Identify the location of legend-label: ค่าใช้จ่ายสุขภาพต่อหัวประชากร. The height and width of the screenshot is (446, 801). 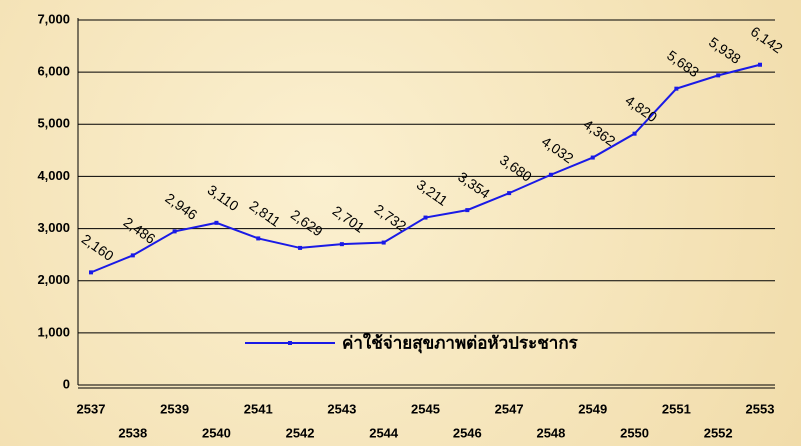
(460, 343).